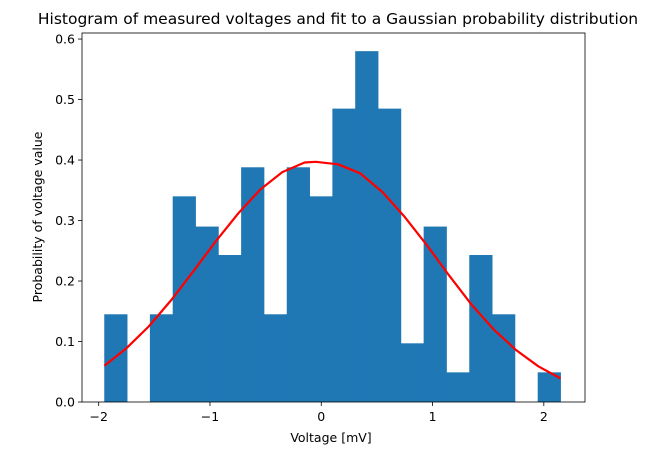 Image resolution: width=662 pixels, height=455 pixels. I want to click on y-axis-label: Probability of voltage value, so click(37, 216).